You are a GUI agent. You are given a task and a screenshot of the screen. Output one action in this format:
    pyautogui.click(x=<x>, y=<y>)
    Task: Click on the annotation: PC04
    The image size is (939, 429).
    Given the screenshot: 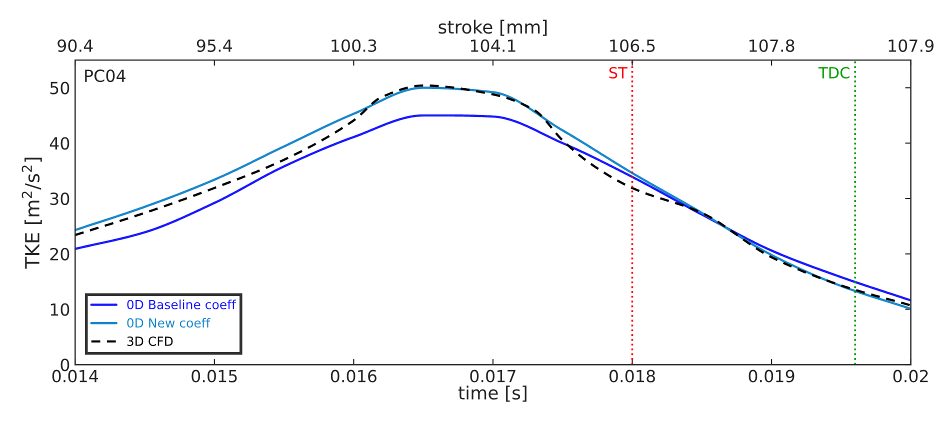 What is the action you would take?
    pyautogui.click(x=105, y=75)
    